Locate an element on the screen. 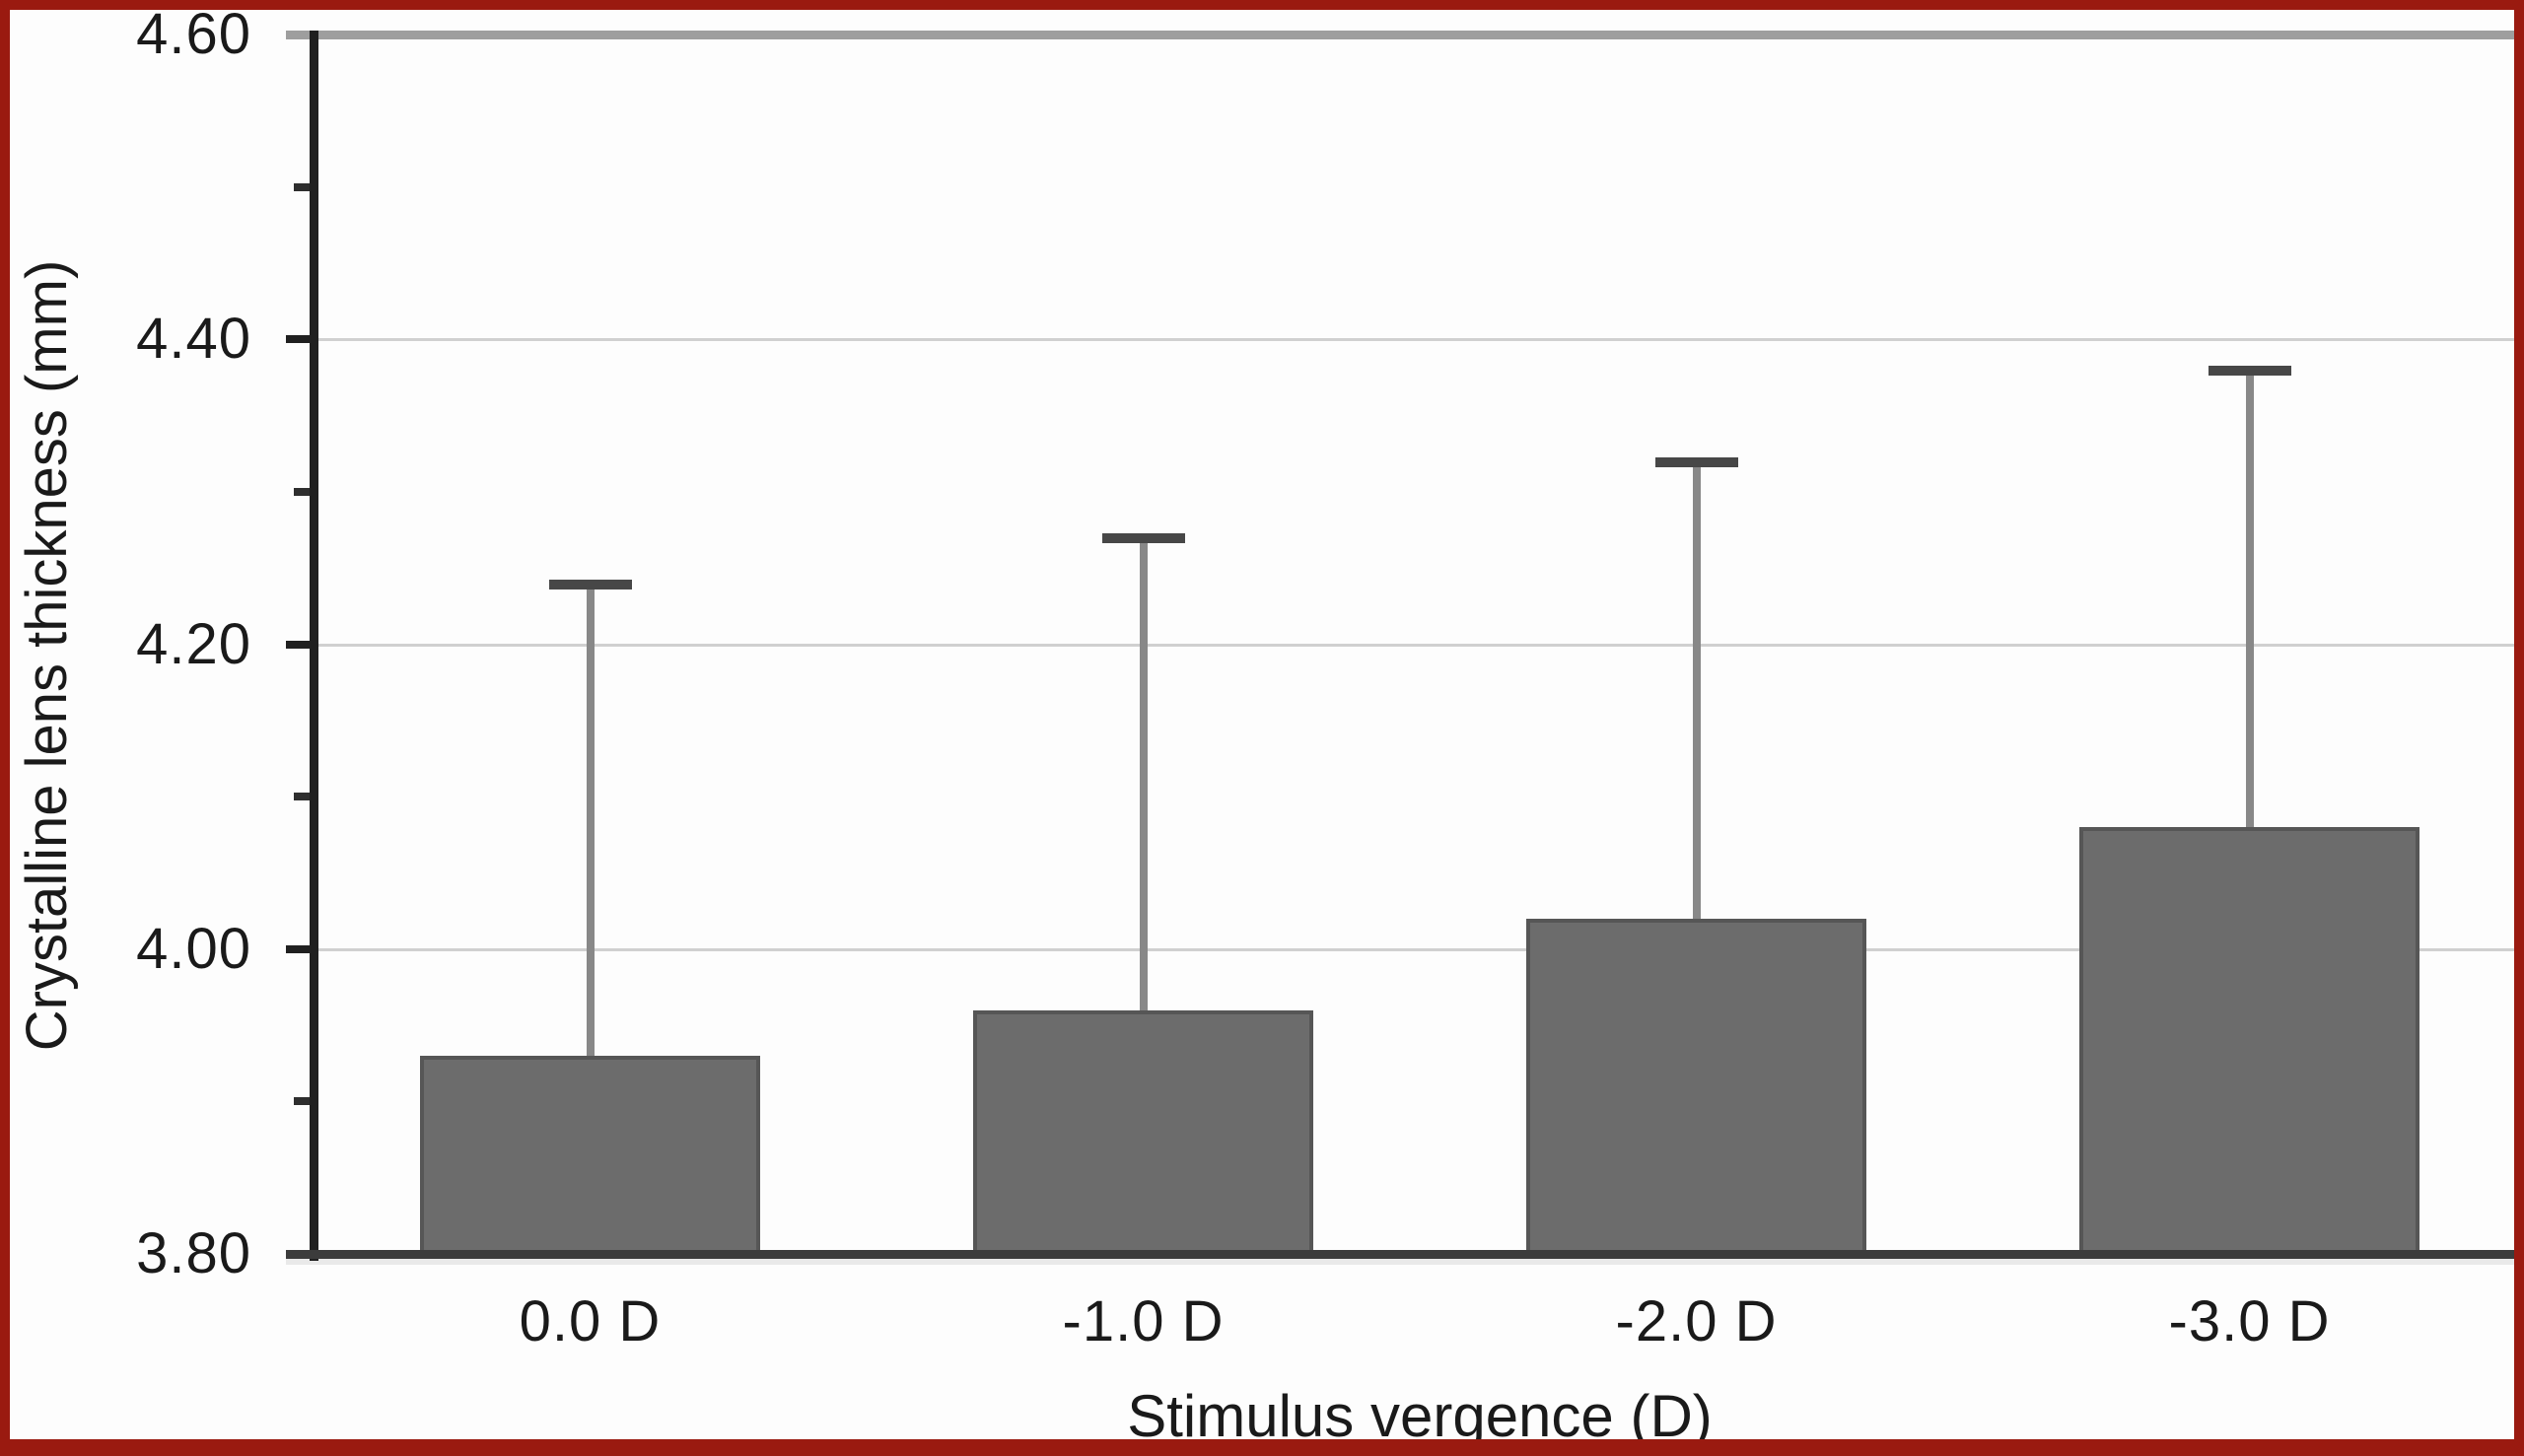 The image size is (2524, 1456). y-tick-label-4.40: 4.40 is located at coordinates (194, 339).